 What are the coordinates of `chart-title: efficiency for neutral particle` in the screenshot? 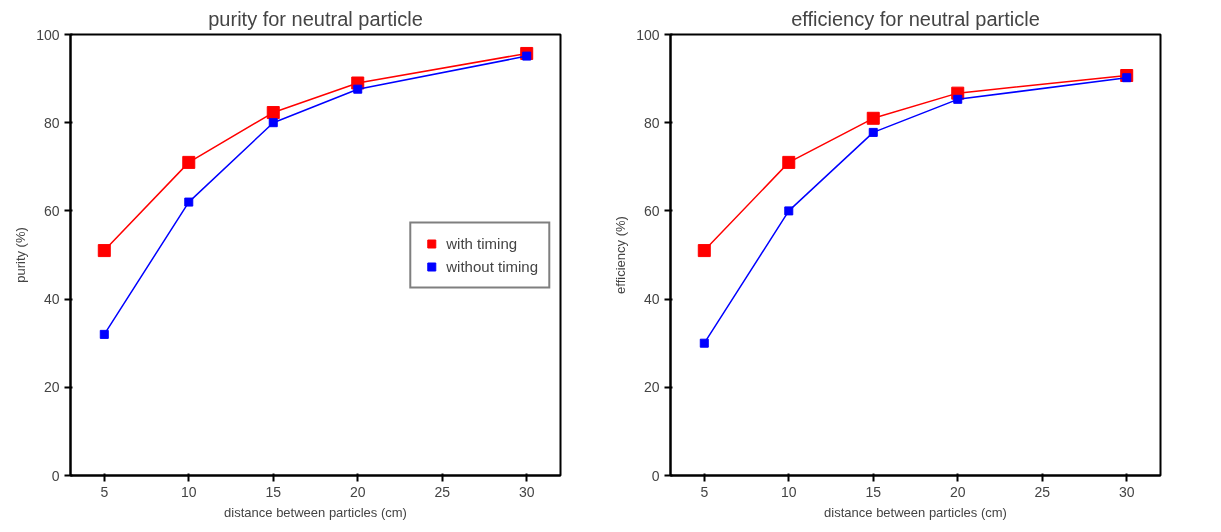 It's located at (915, 18).